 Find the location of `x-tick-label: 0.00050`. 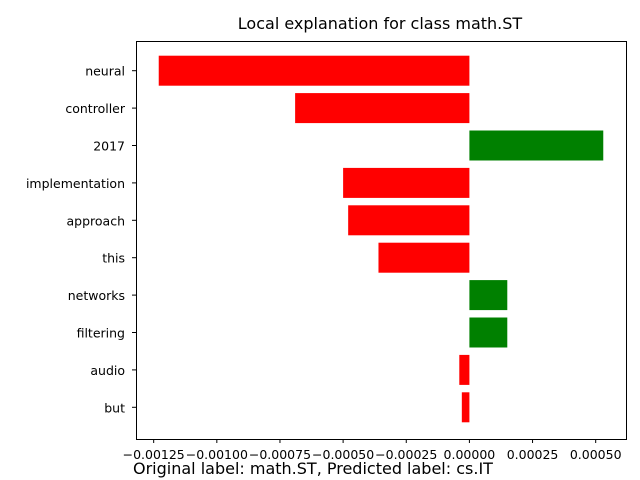

x-tick-label: 0.00050 is located at coordinates (596, 454).